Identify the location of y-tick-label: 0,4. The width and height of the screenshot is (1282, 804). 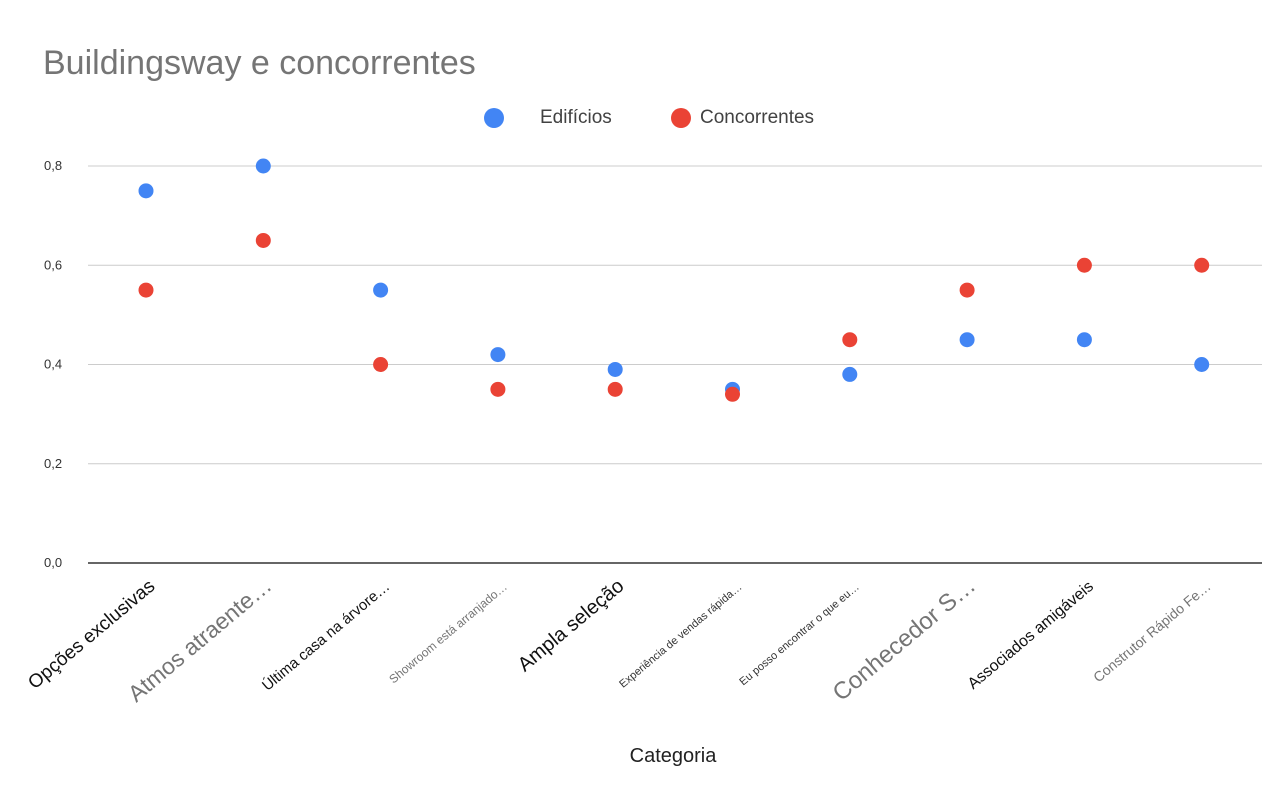
(53, 364).